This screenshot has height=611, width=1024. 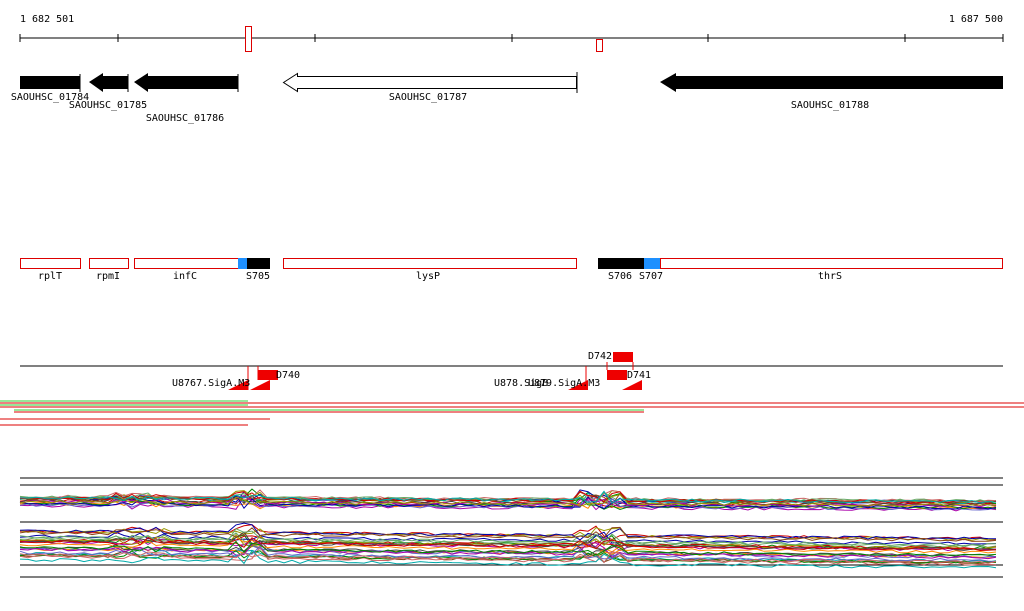 What do you see at coordinates (511, 38) in the screenshot?
I see `scale` at bounding box center [511, 38].